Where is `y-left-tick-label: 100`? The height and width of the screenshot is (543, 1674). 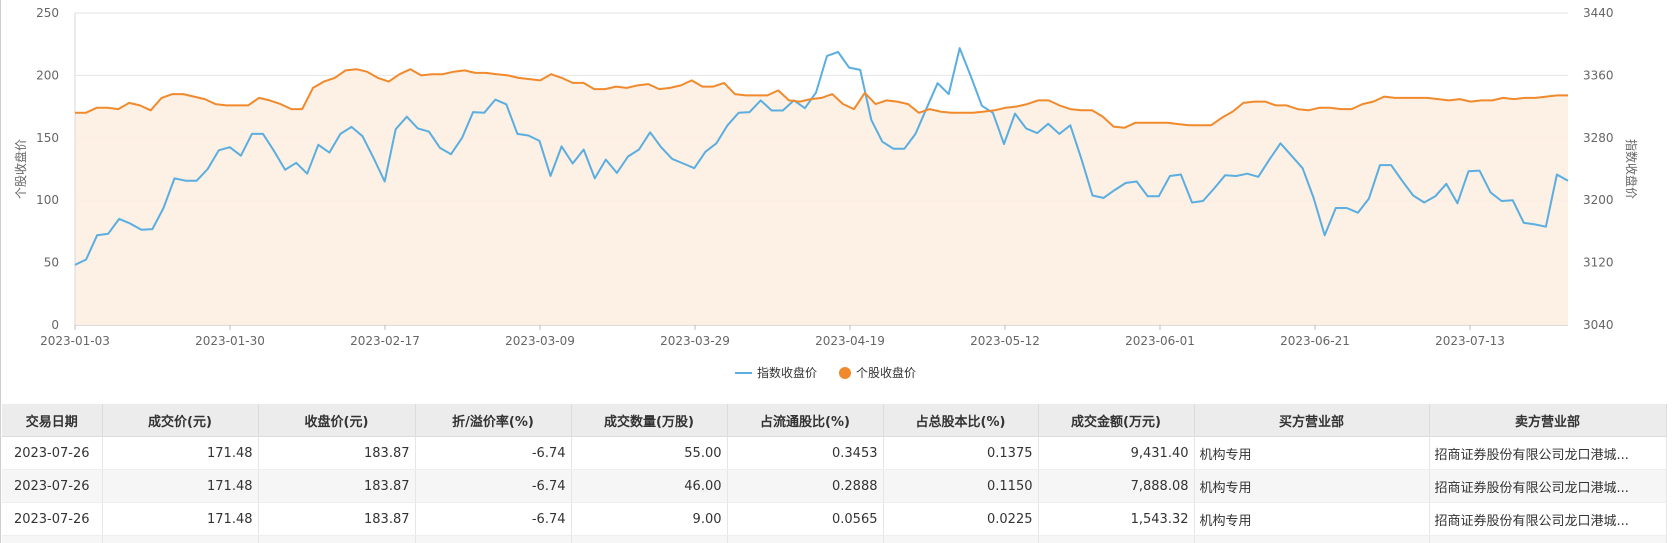
y-left-tick-label: 100 is located at coordinates (47, 200).